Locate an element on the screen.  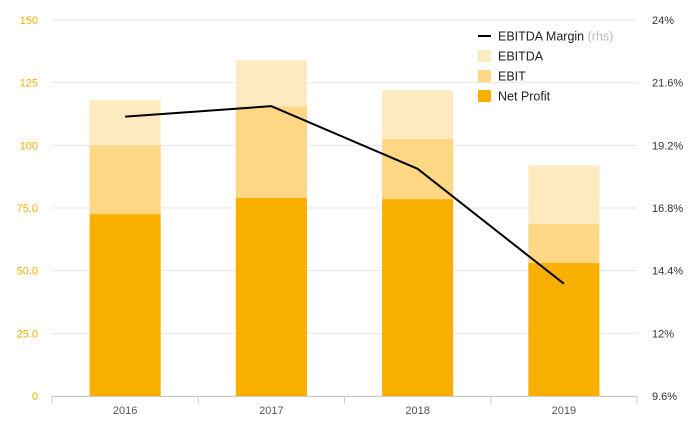
legend-swatch-net-profit is located at coordinates (484, 96).